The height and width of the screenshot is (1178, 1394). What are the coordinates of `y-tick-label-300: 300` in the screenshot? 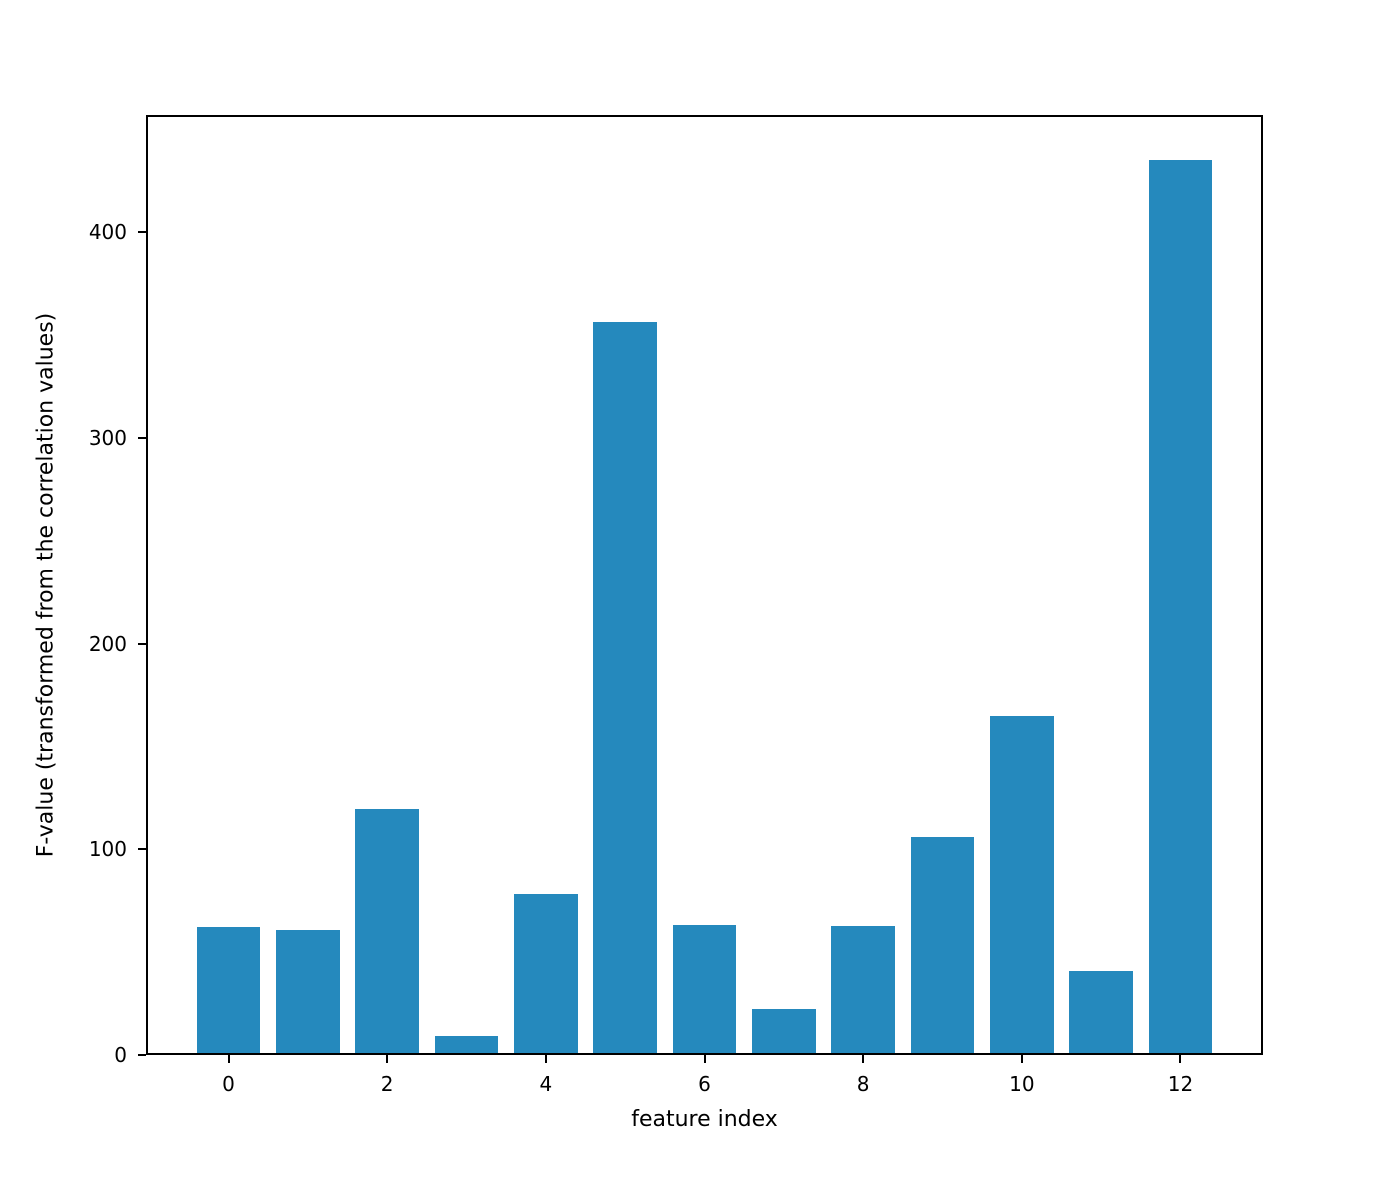 It's located at (107, 437).